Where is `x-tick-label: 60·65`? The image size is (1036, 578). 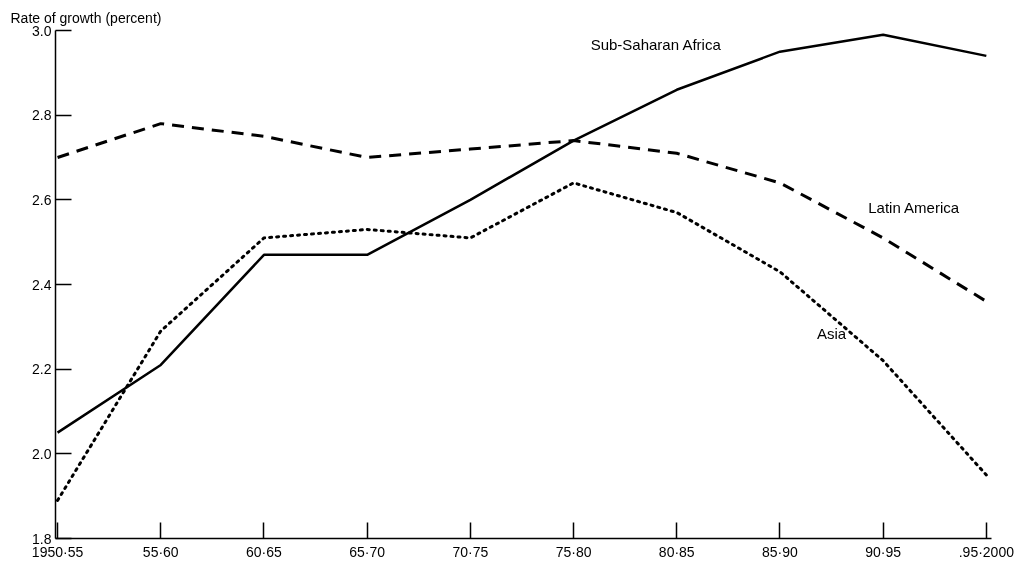 x-tick-label: 60·65 is located at coordinates (264, 551).